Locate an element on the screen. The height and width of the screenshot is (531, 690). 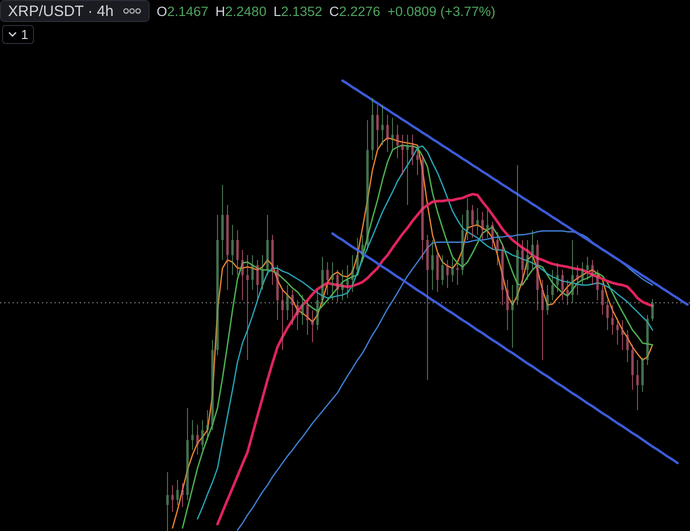
chart-title: XRP/USDT · 4h is located at coordinates (61, 11).